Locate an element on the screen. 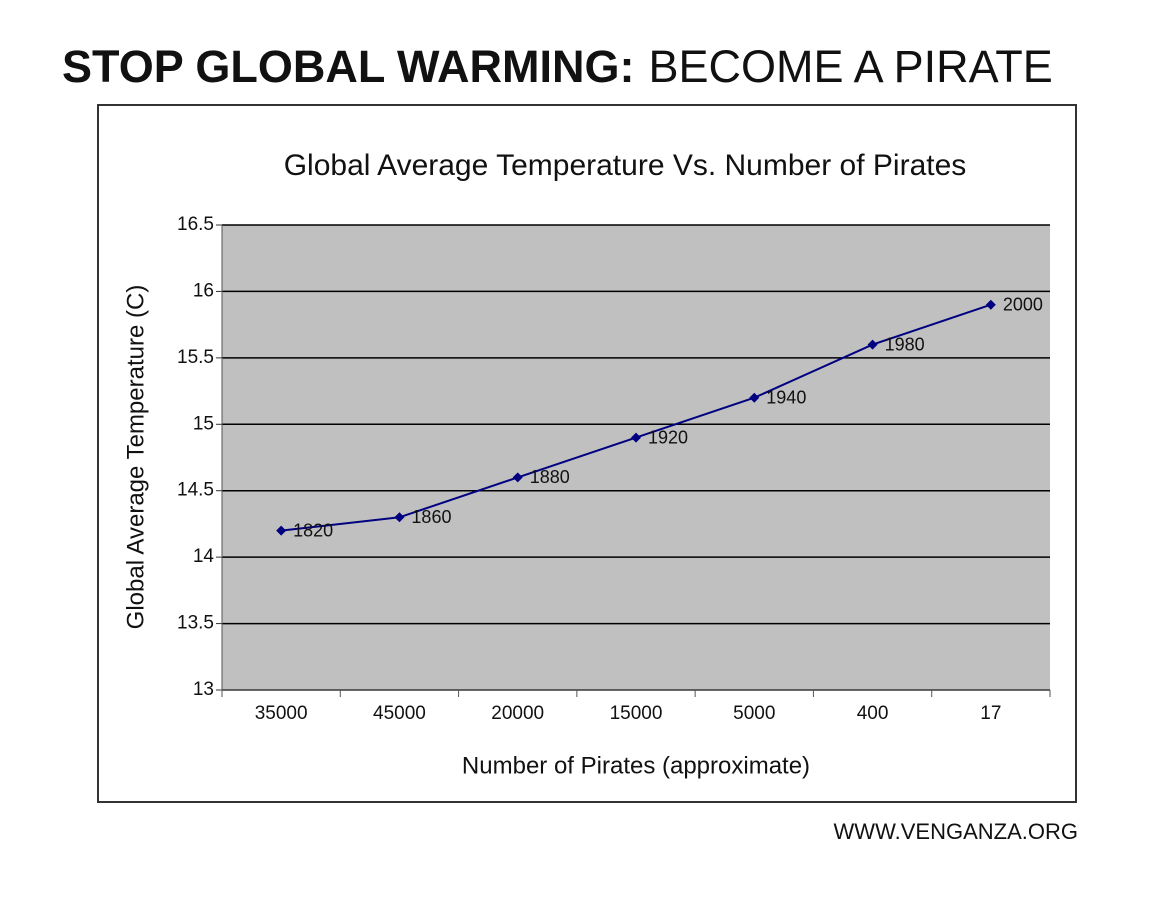 Image resolution: width=1164 pixels, height=901 pixels. point-label: 1880 is located at coordinates (550, 477).